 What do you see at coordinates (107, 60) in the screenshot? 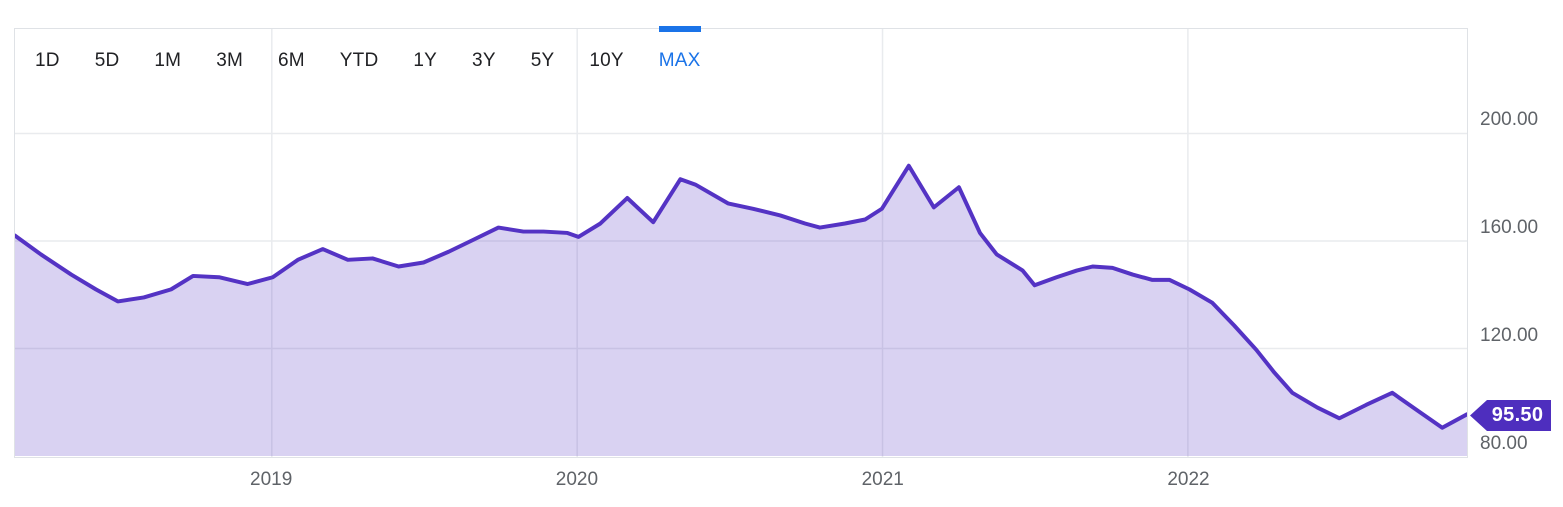
I see `range-tab-5d: 5D` at bounding box center [107, 60].